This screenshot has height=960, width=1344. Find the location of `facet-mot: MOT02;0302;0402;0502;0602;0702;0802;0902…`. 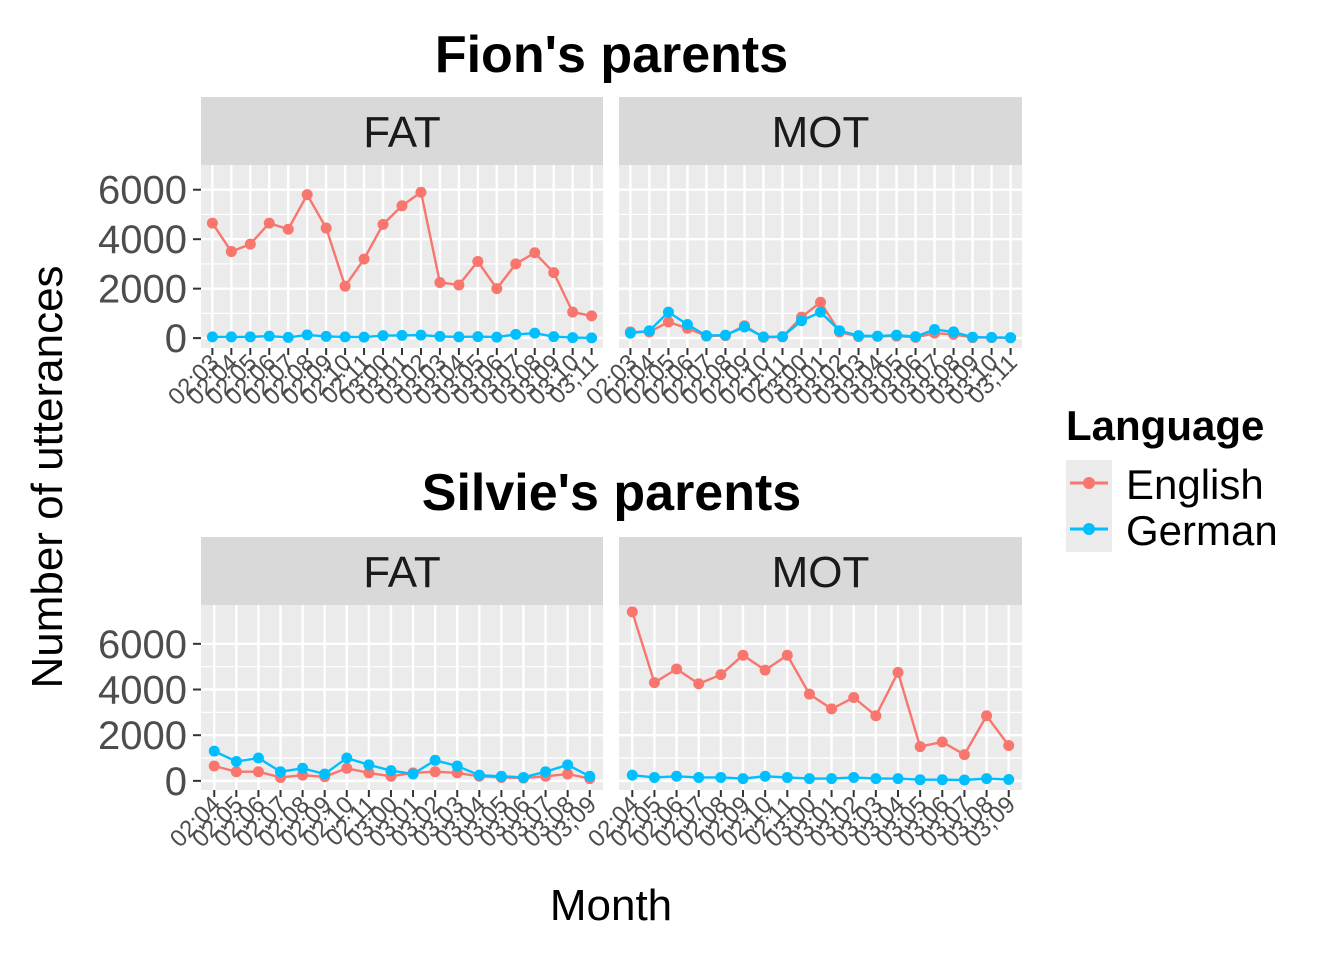

facet-mot: MOT02;0302;0402;0502;0602;0702;0802;0902… is located at coordinates (802, 254).